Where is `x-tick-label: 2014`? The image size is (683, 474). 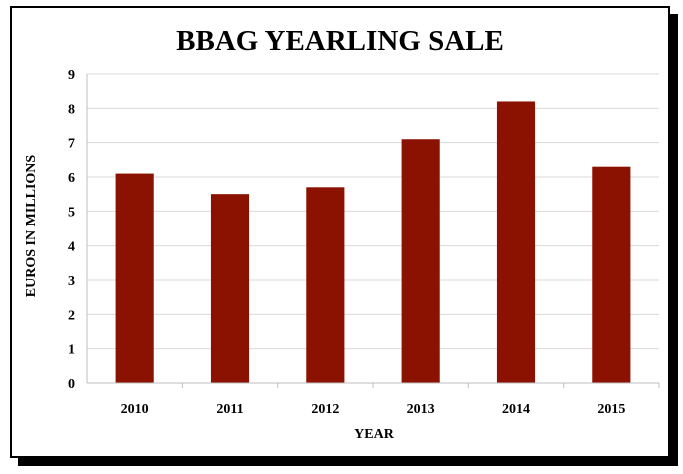
x-tick-label: 2014 is located at coordinates (516, 409).